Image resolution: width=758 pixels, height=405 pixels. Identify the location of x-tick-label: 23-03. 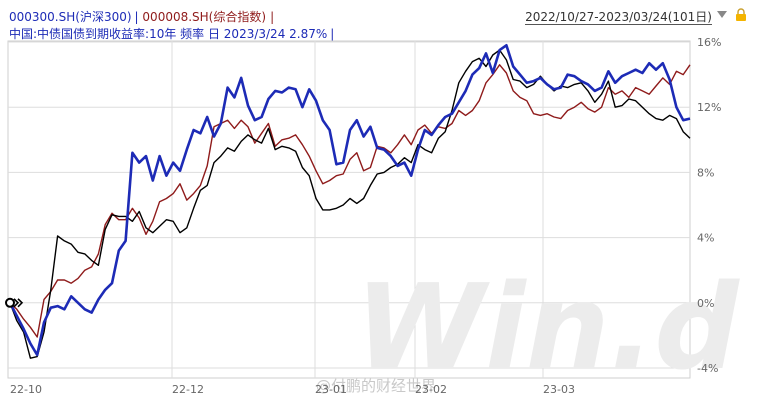
(559, 389).